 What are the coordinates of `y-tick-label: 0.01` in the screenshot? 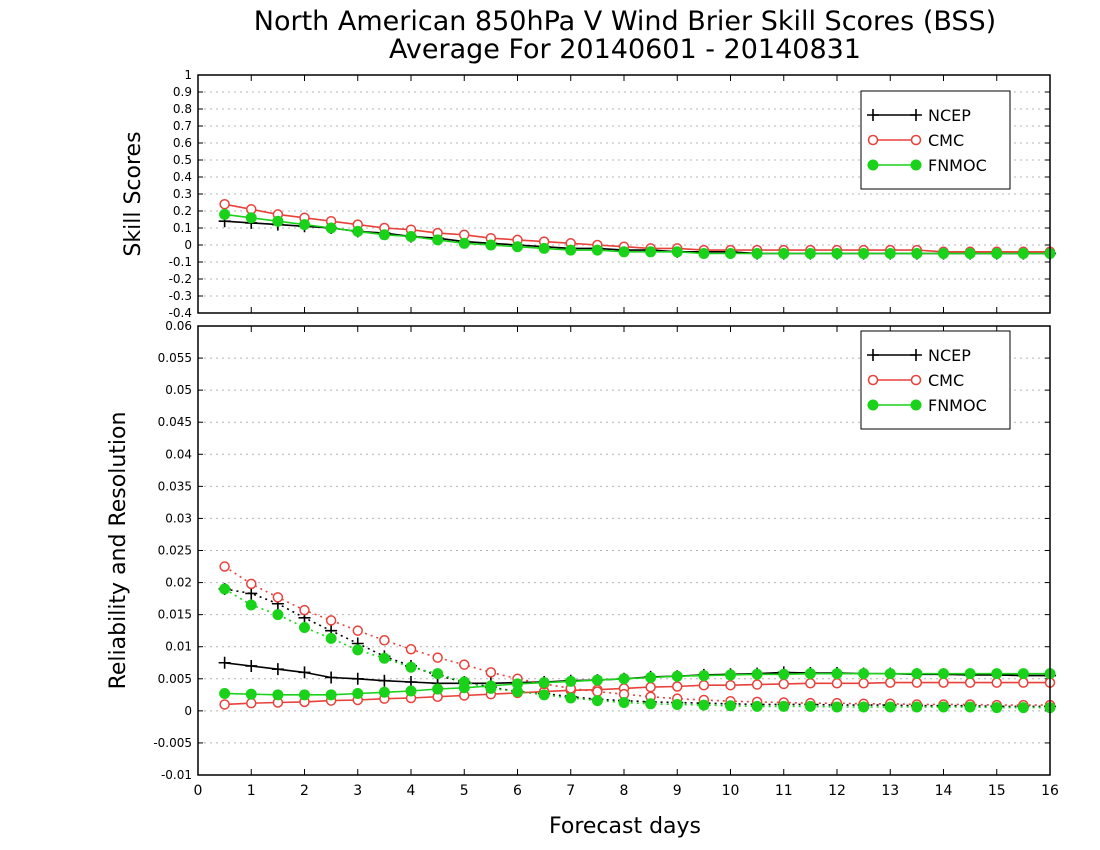 It's located at (178, 647).